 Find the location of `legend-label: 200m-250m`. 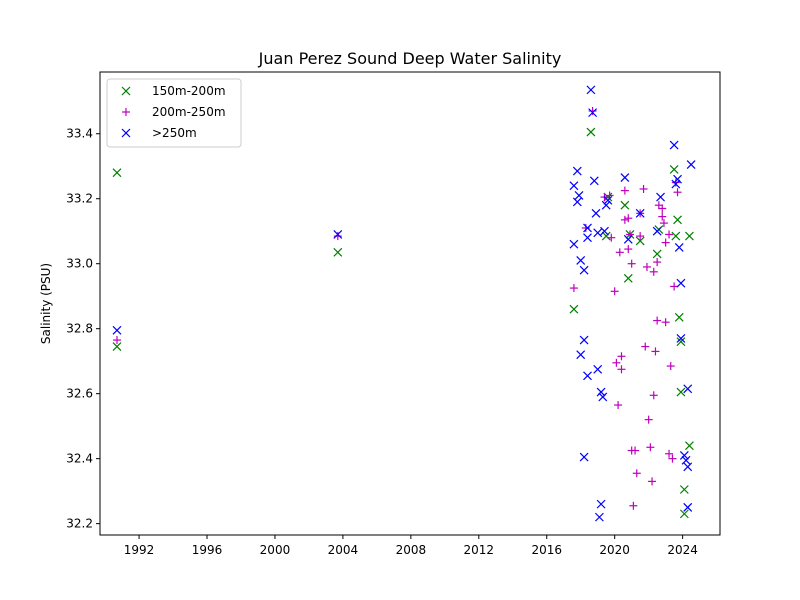

legend-label: 200m-250m is located at coordinates (189, 112).